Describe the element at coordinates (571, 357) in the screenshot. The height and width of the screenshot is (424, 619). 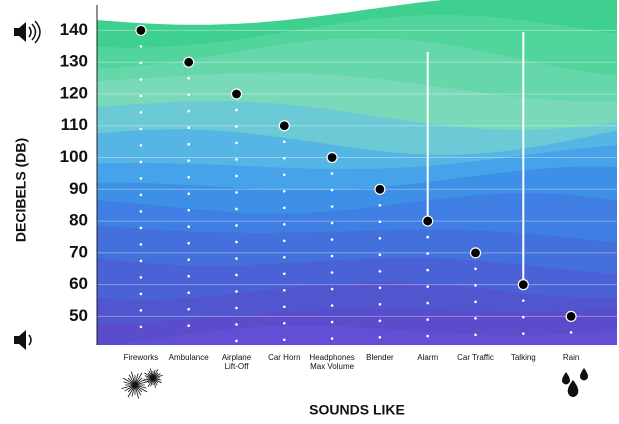
I see `x-tick-label: Rain` at that location.